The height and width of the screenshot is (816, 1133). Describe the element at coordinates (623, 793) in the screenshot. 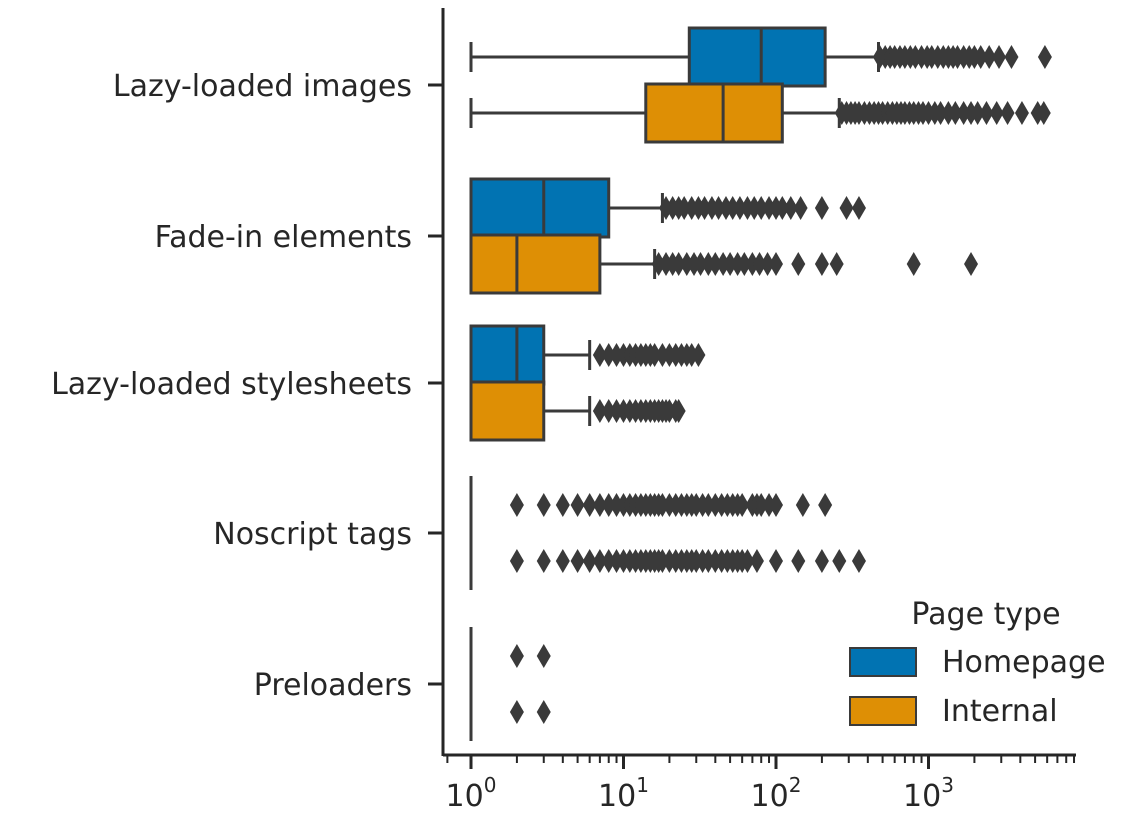

I see `x-tick-label: 10¹` at that location.